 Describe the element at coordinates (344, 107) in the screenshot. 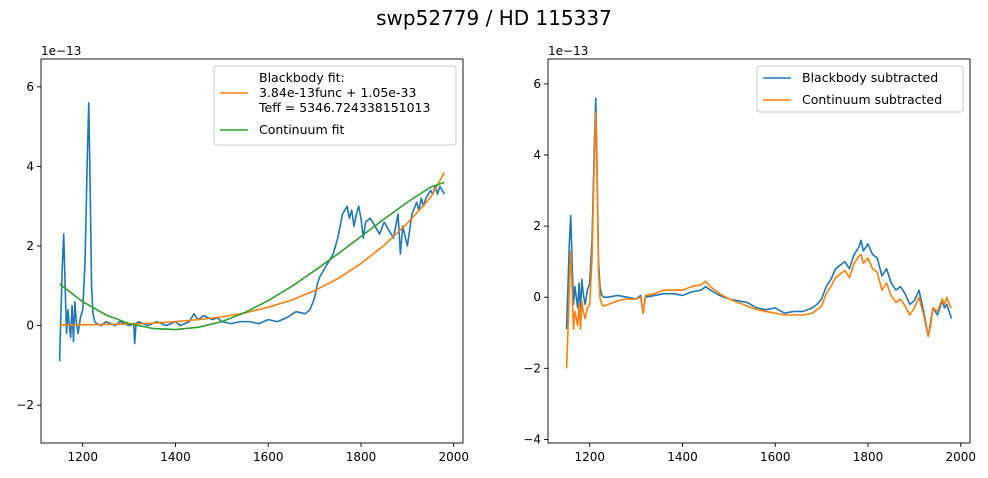

I see `legend-label: Teff = 5346.724338151013` at that location.